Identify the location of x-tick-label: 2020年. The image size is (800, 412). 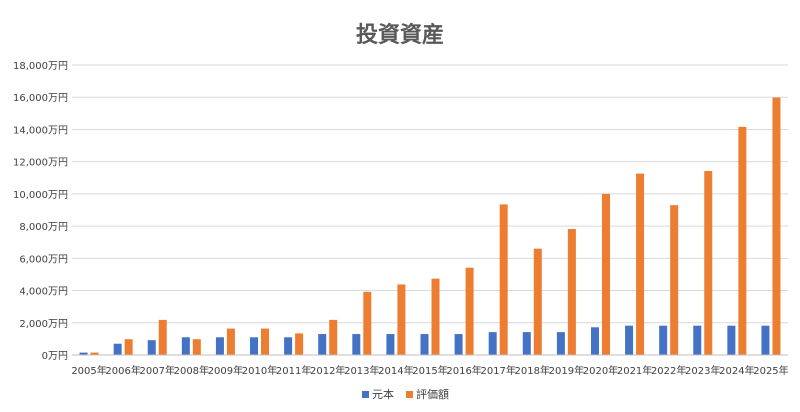
(600, 370).